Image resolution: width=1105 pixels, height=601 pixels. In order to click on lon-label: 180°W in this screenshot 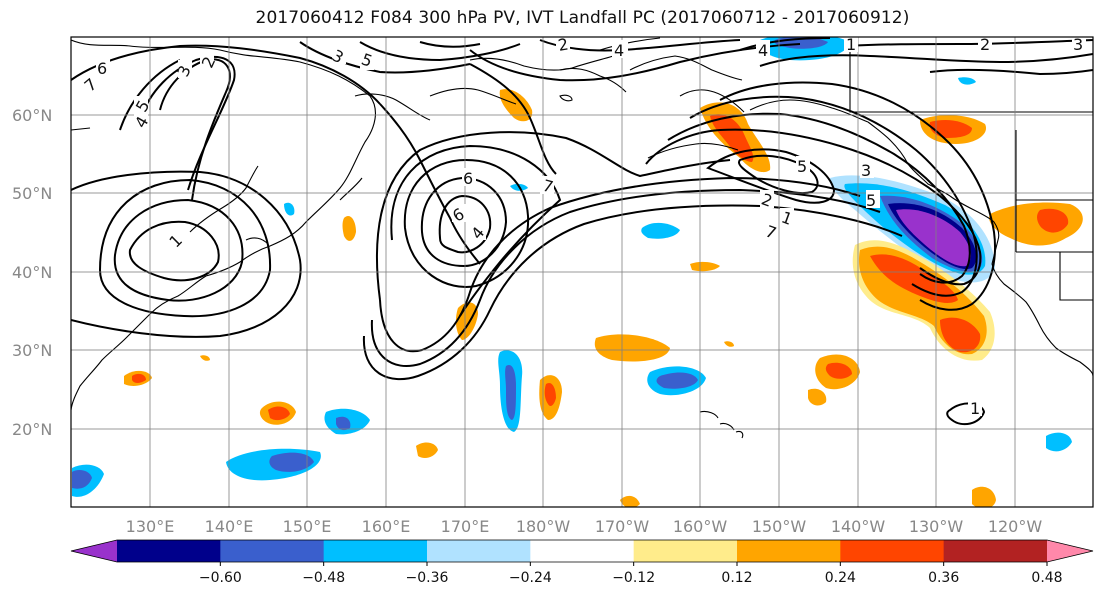, I will do `click(543, 526)`.